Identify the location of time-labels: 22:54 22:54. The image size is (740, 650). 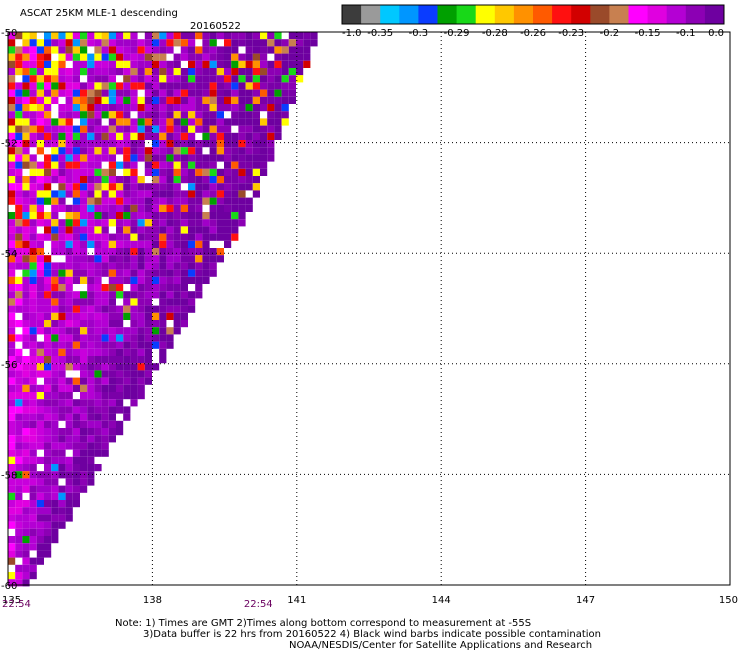
(137, 604).